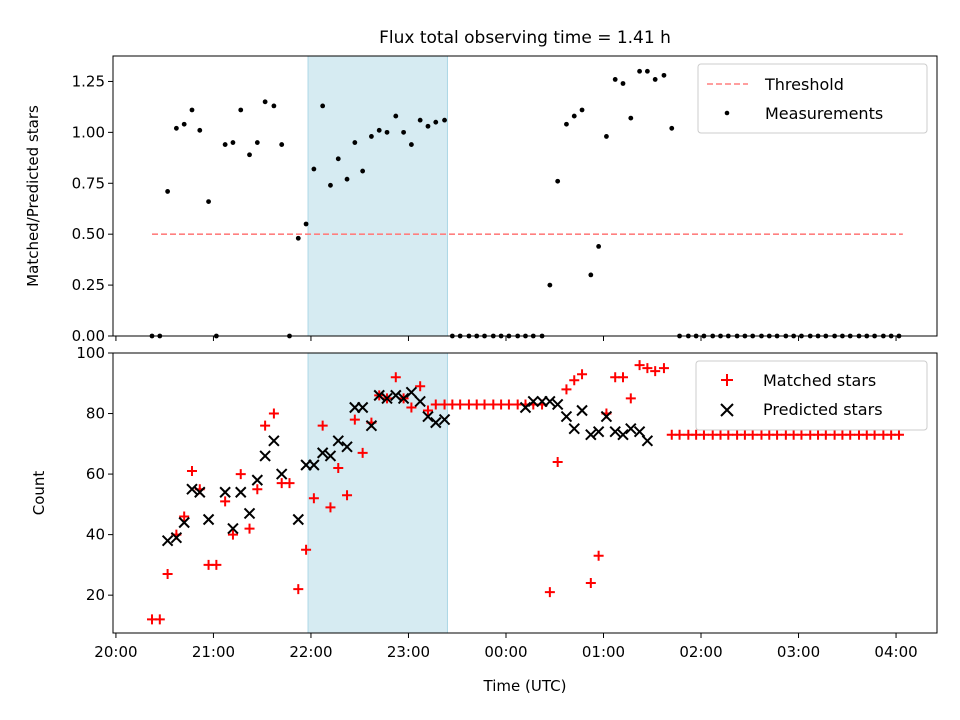 Image resolution: width=960 pixels, height=720 pixels. What do you see at coordinates (506, 338) in the screenshot?
I see `top-x-ticks` at bounding box center [506, 338].